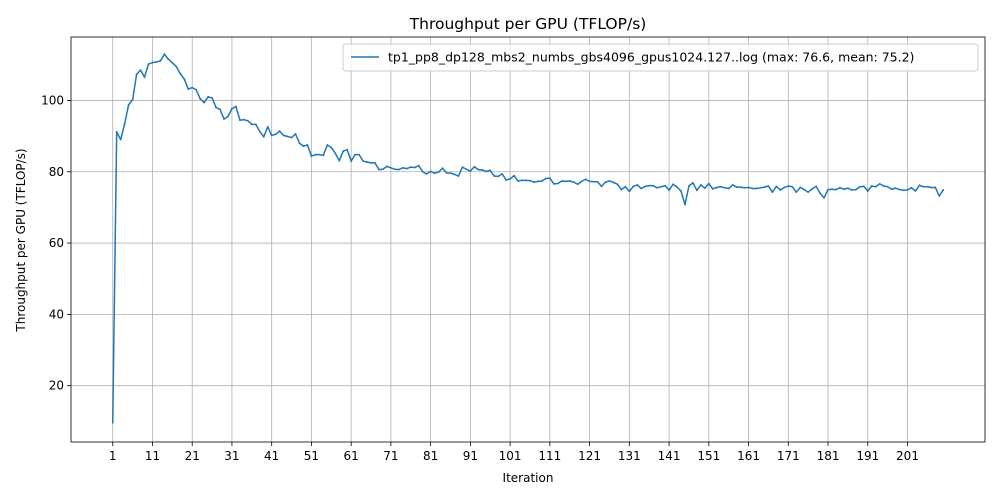 The height and width of the screenshot is (500, 1000). Describe the element at coordinates (56, 386) in the screenshot. I see `y-tick-label: 20` at that location.